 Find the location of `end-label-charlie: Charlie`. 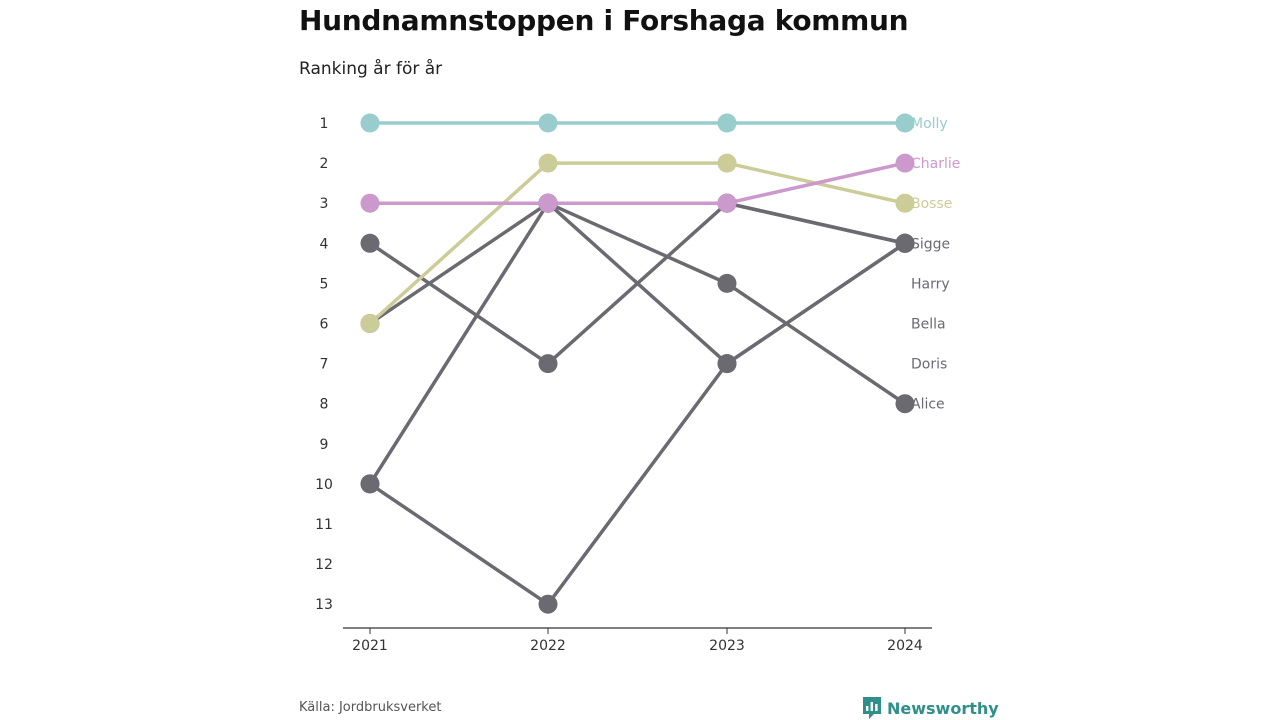

end-label-charlie: Charlie is located at coordinates (935, 164).